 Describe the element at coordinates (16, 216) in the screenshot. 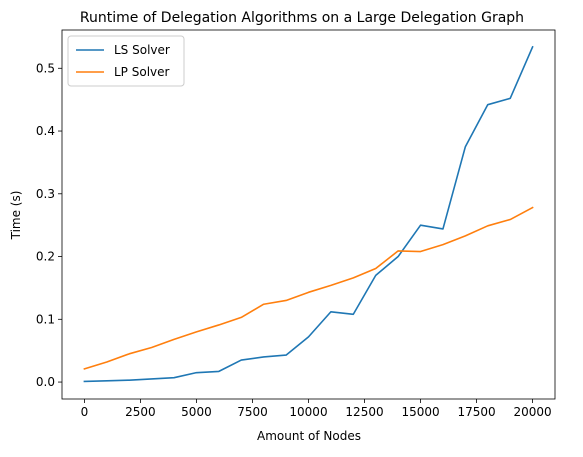

I see `y-axis-label: Time (s)` at that location.